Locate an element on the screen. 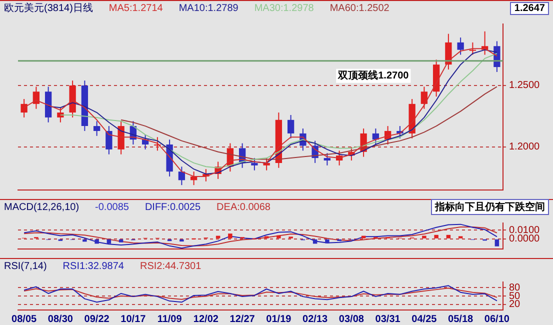 Image resolution: width=553 pixels, height=325 pixels. text: MA60:1.2502 is located at coordinates (360, 8).